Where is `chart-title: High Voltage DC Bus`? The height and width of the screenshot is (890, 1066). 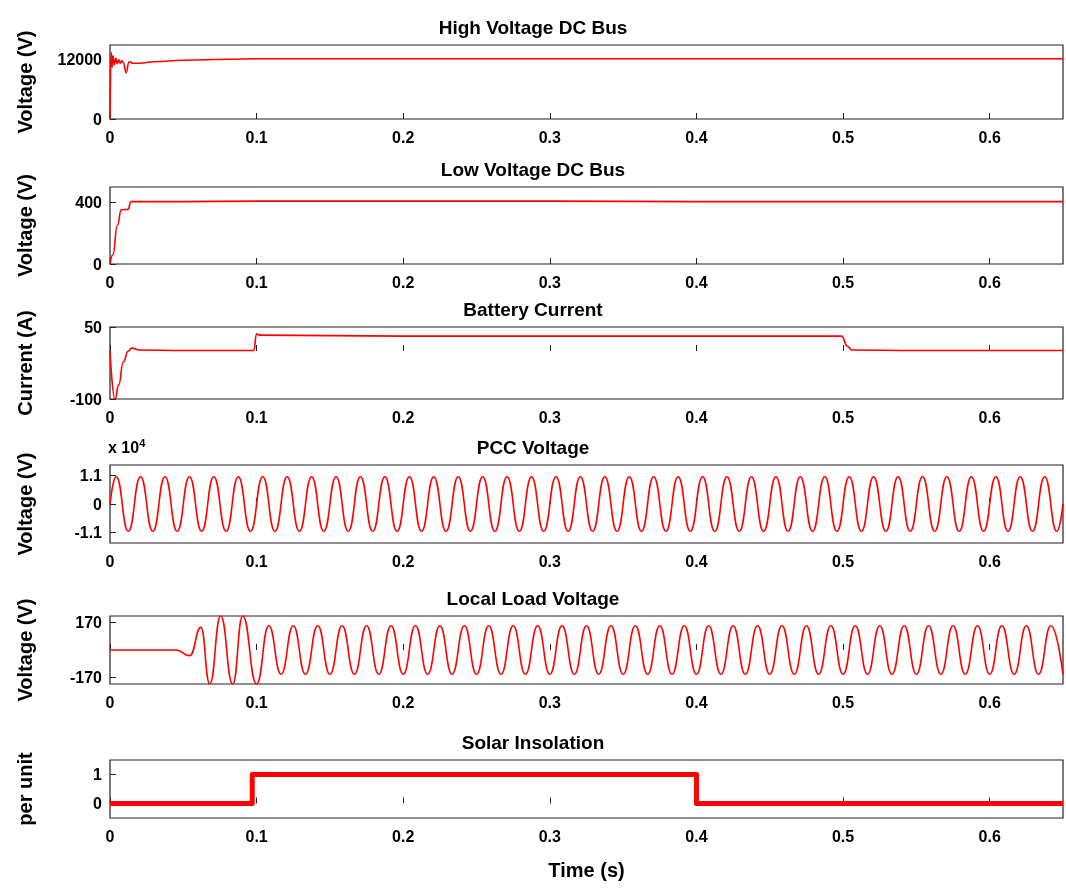 chart-title: High Voltage DC Bus is located at coordinates (533, 27).